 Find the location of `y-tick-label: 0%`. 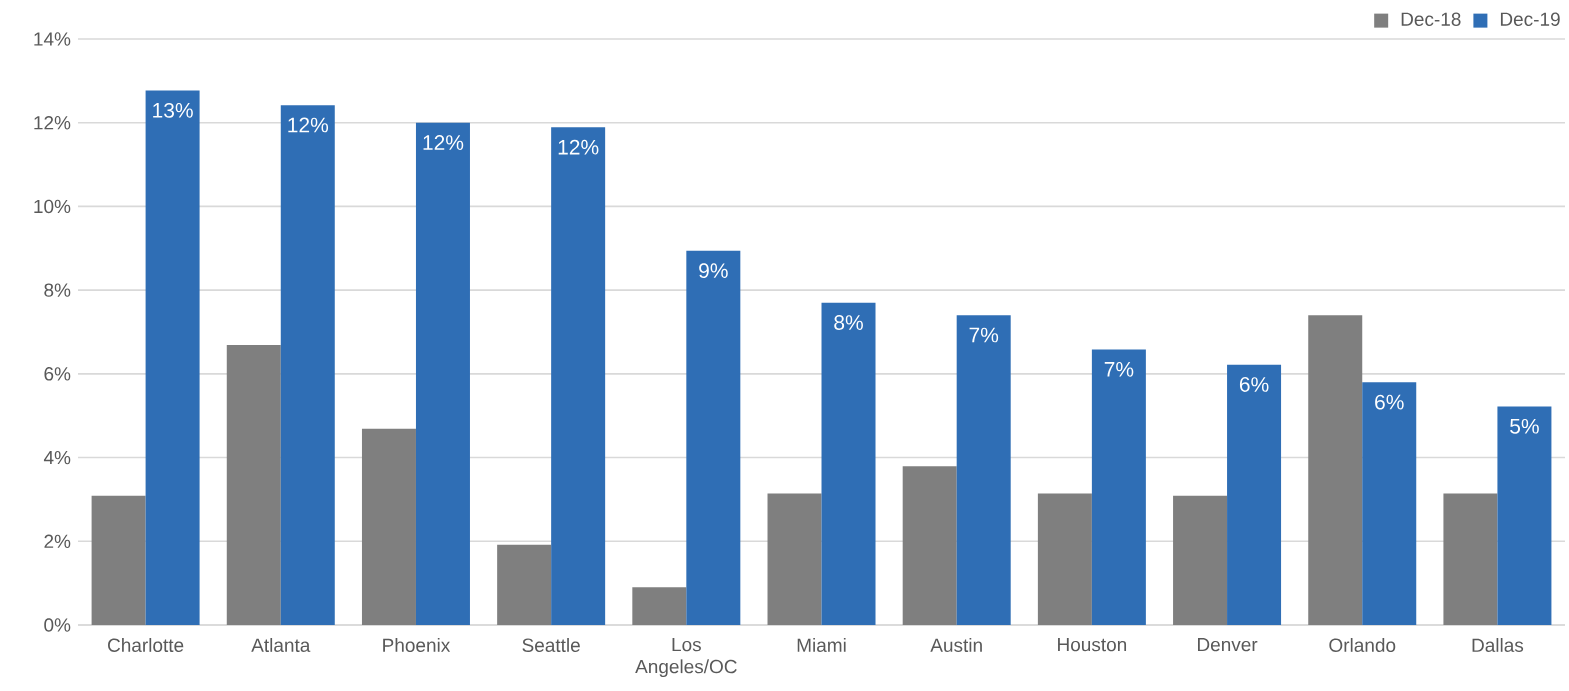

y-tick-label: 0% is located at coordinates (57, 625).